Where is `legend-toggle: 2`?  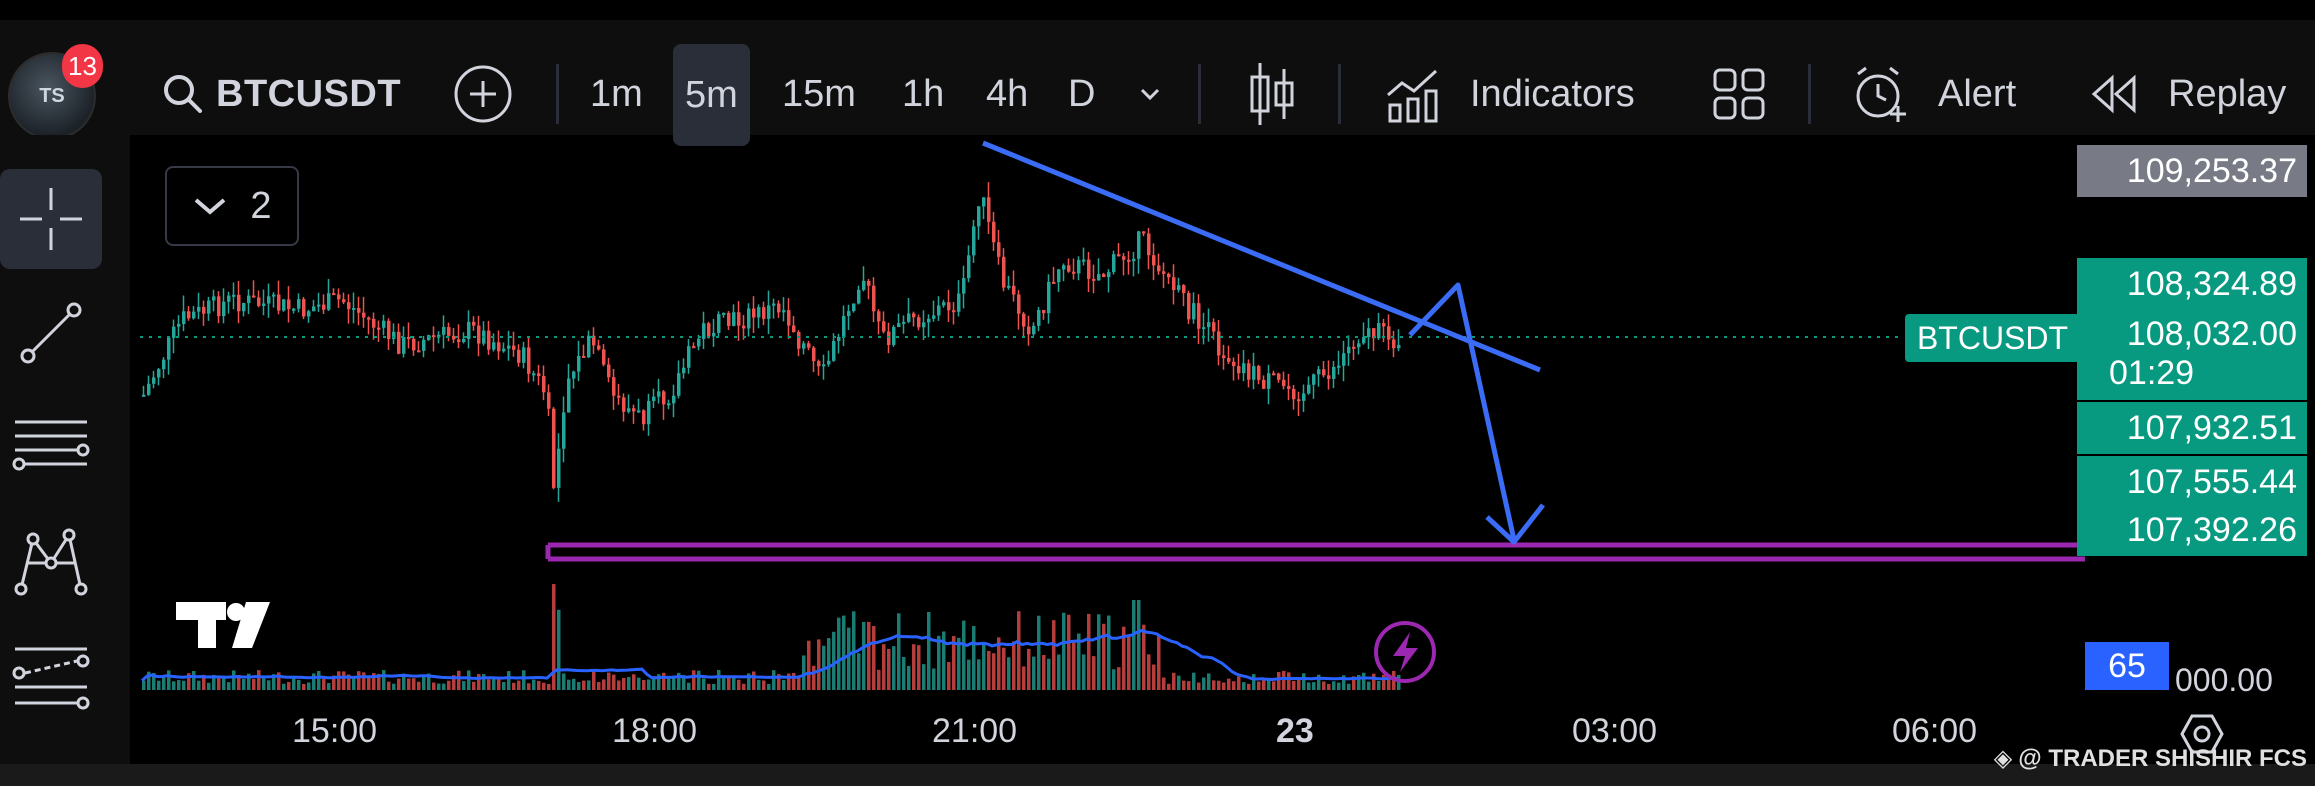
legend-toggle: 2 is located at coordinates (232, 206).